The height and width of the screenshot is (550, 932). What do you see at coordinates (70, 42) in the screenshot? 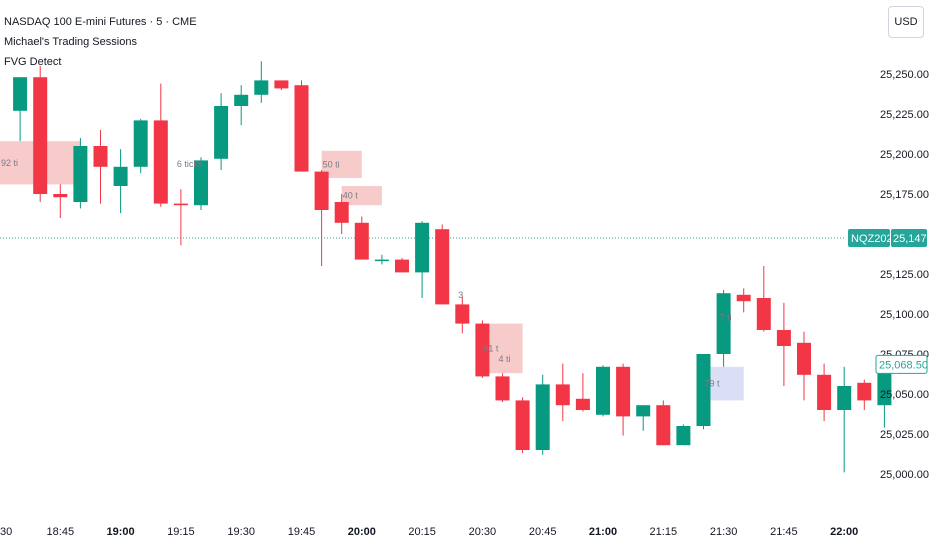
I see `indicator-sessions-label: Michael's Trading Sessions` at bounding box center [70, 42].